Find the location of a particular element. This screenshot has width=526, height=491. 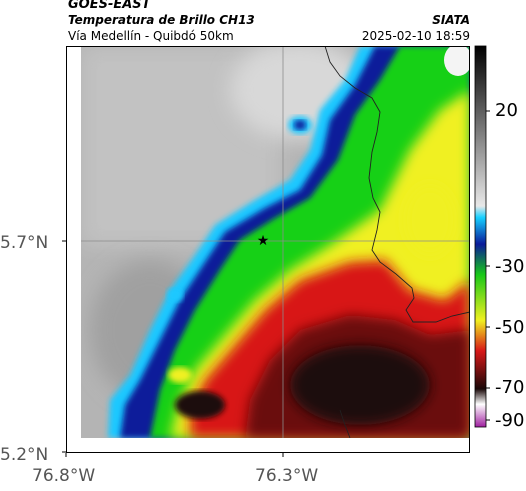

lon-tick-label: 76.8°W is located at coordinates (64, 476).